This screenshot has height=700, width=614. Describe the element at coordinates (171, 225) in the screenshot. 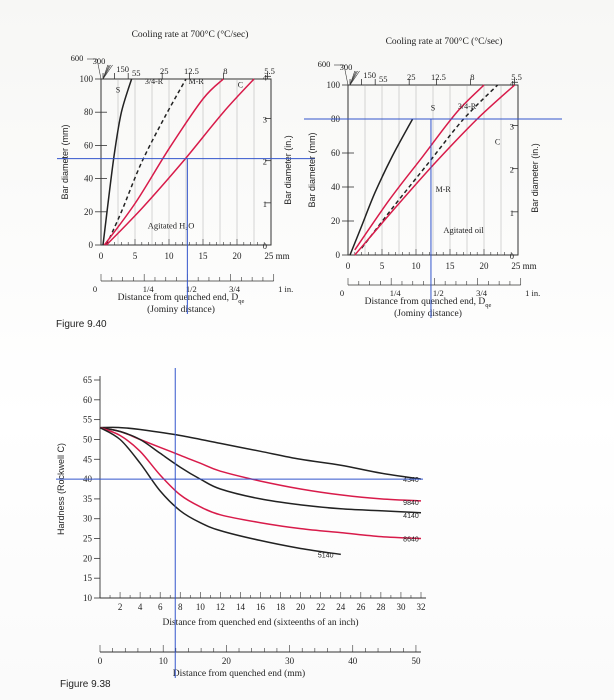

I see `water-medium-label: Agitated H₂O` at that location.